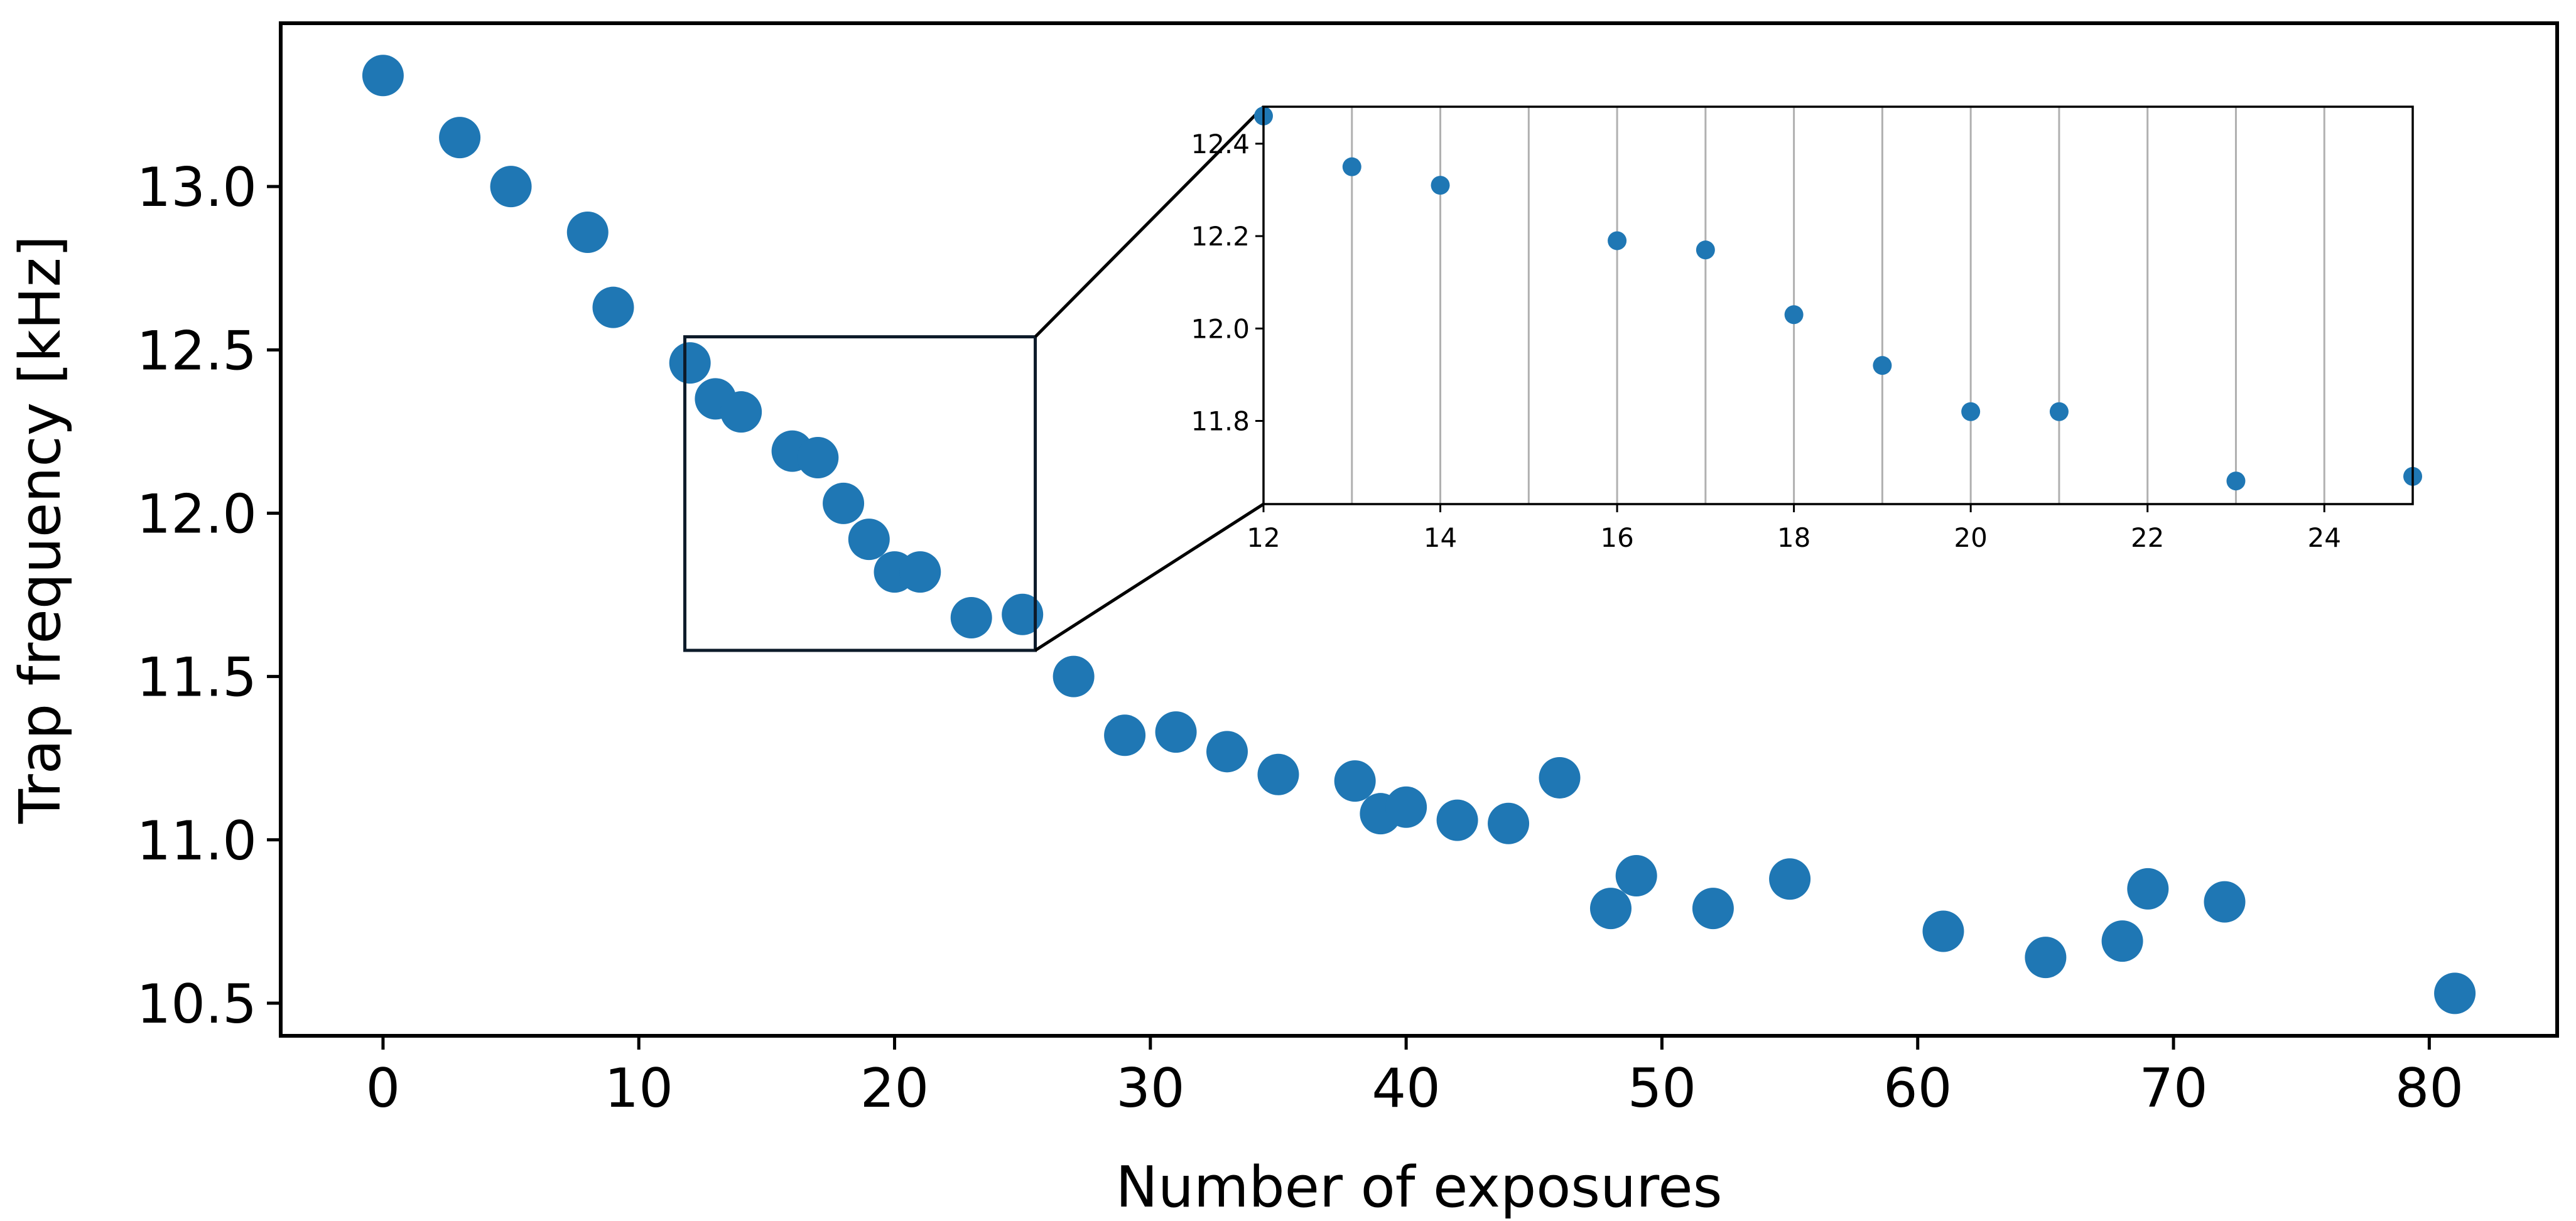 The image size is (2576, 1221). Describe the element at coordinates (1150, 222) in the screenshot. I see `zoom-connector-top` at that location.